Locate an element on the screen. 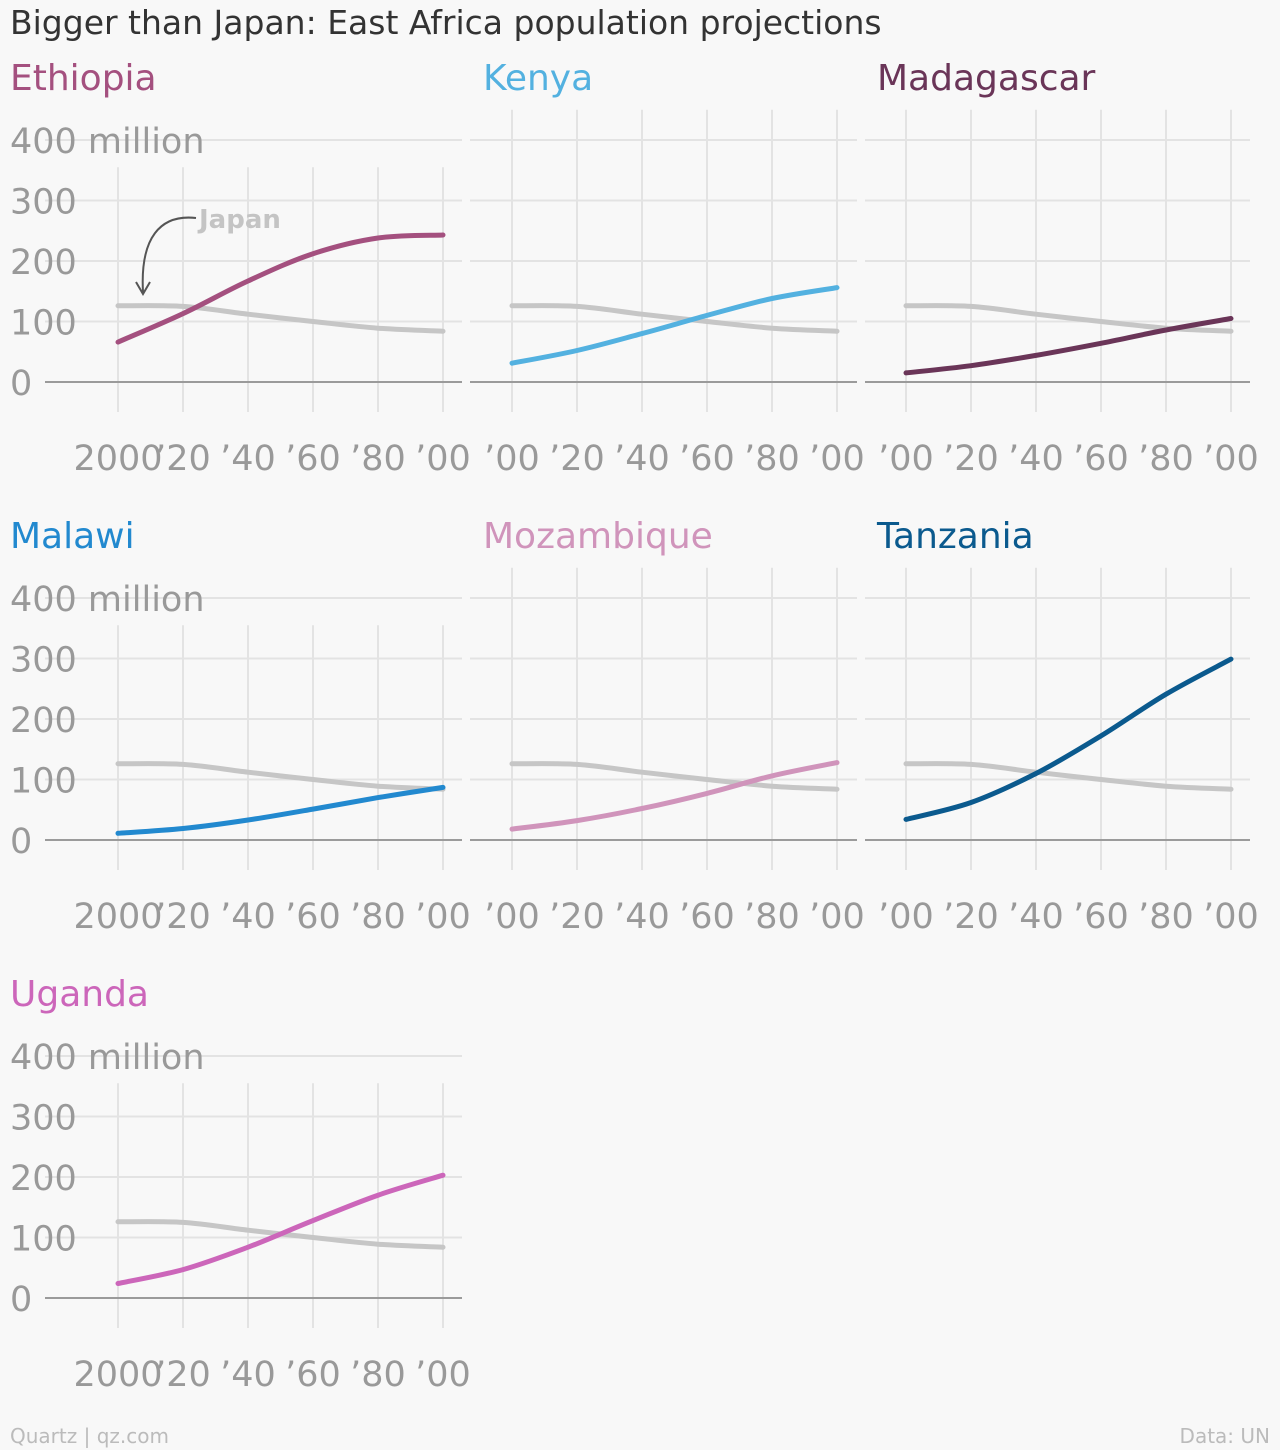 The width and height of the screenshot is (1280, 1450). panel-mozambique: Mozambique’00’20’40’60’80’00 is located at coordinates (667, 726).